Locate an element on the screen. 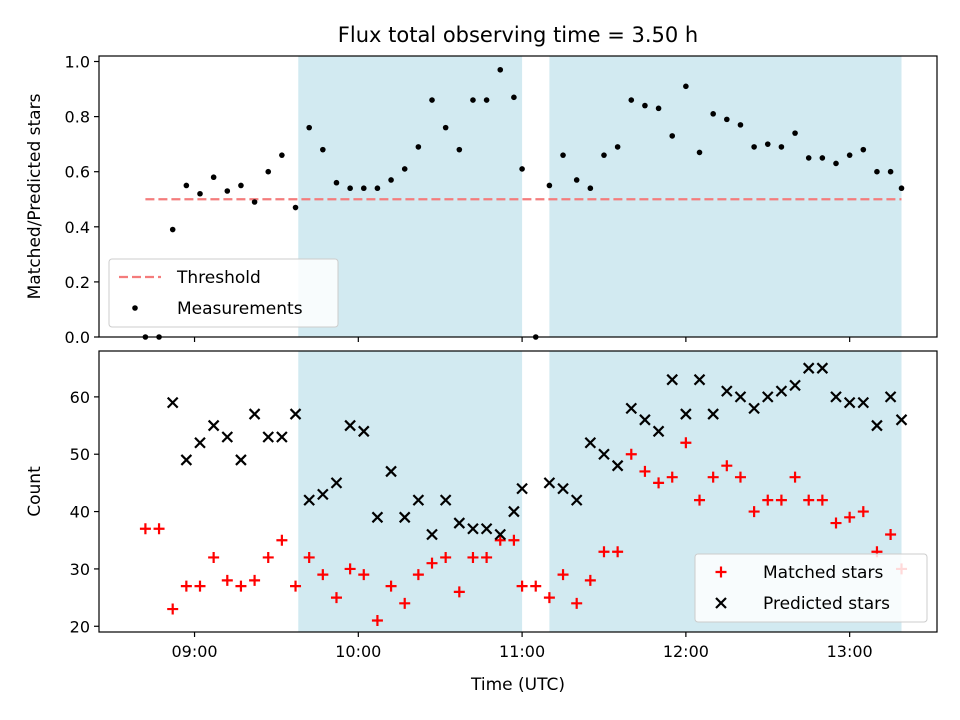 The image size is (960, 720). y-tick-label: 40 is located at coordinates (80, 512).